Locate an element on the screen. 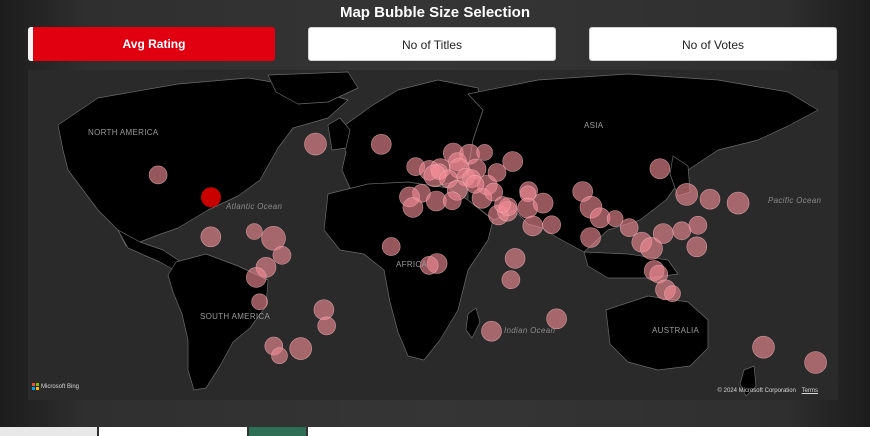 Image resolution: width=870 pixels, height=436 pixels. label-asia: ASIA is located at coordinates (594, 125).